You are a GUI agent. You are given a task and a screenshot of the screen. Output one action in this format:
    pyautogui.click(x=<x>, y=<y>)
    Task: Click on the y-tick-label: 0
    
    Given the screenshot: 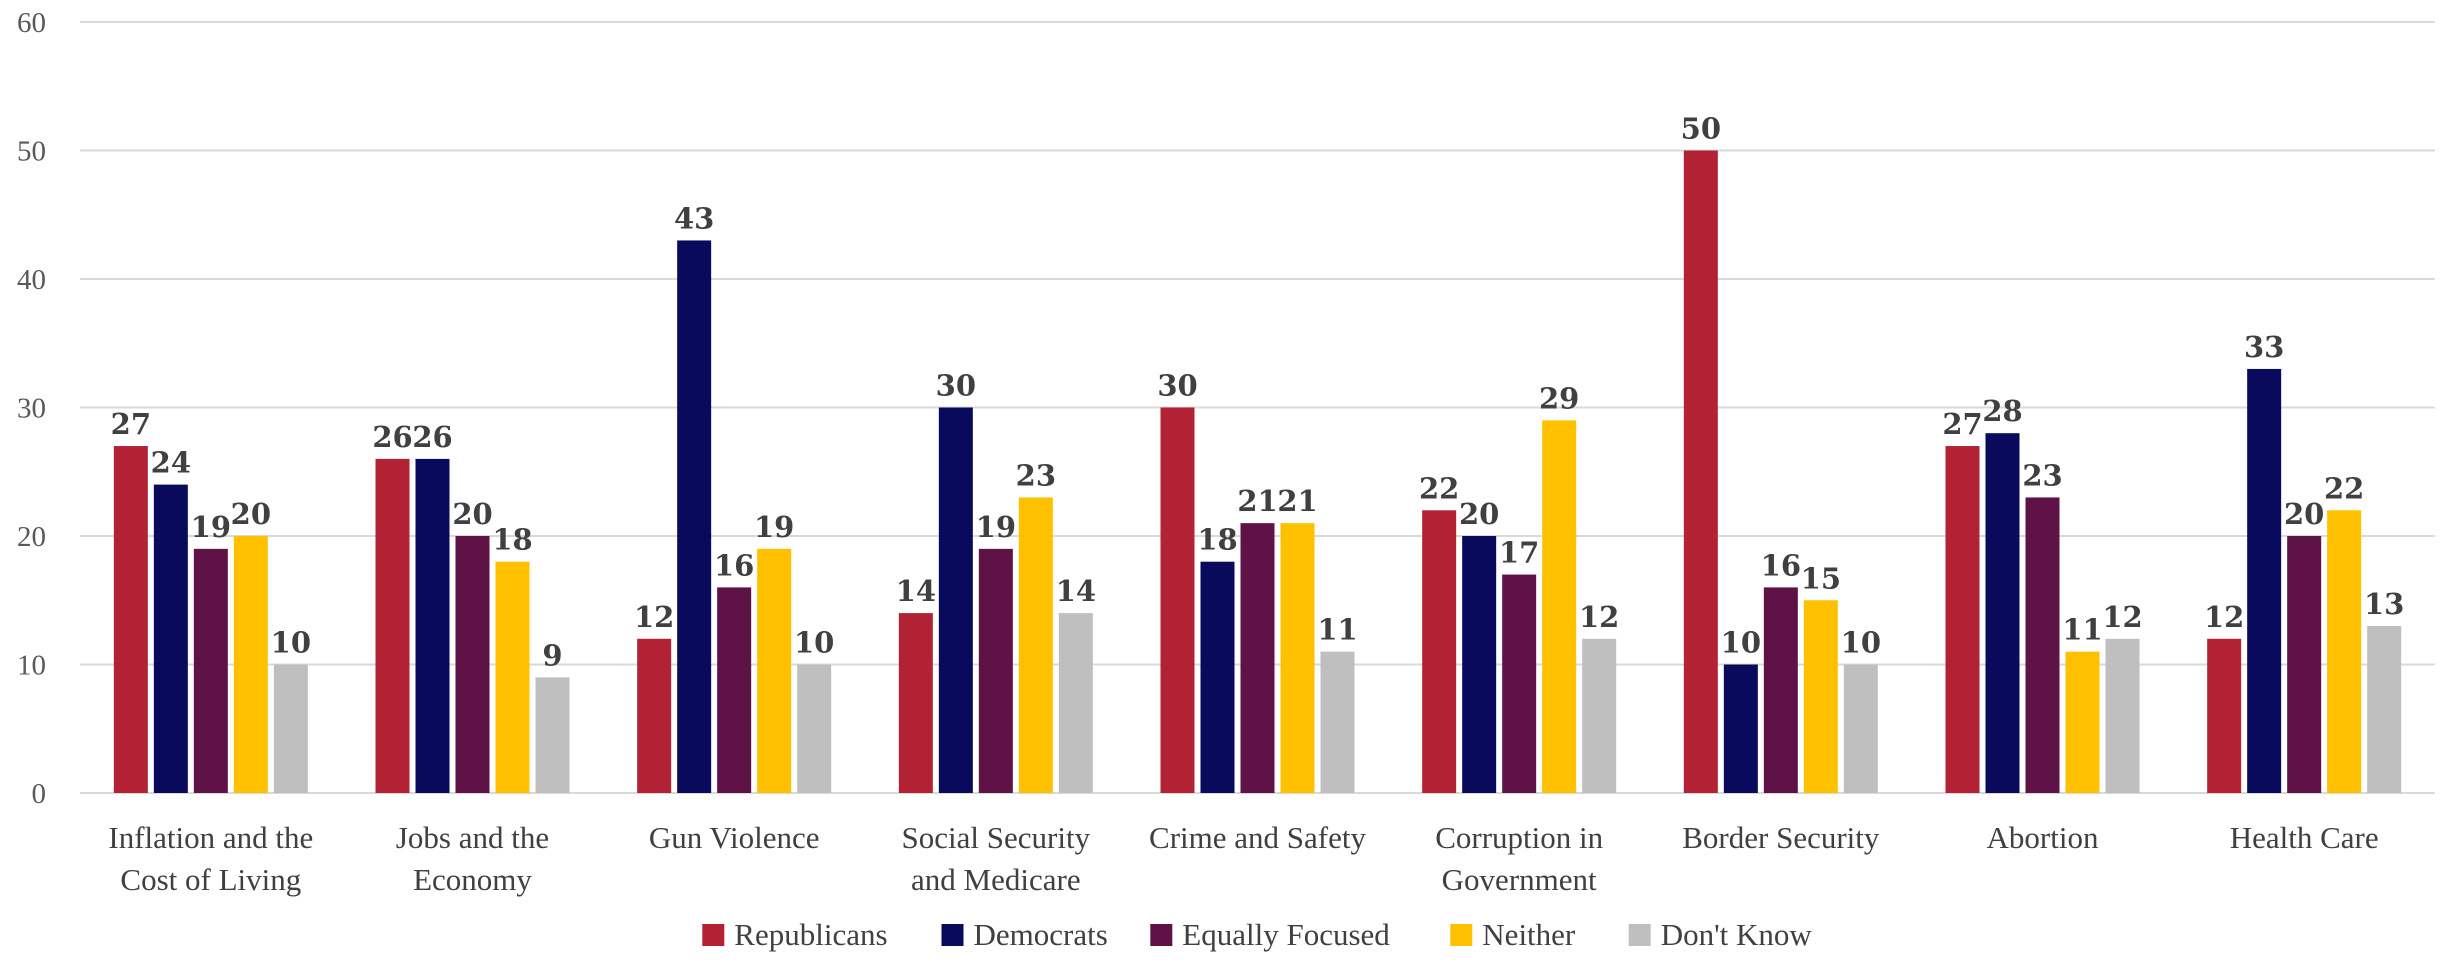 What is the action you would take?
    pyautogui.click(x=39, y=794)
    